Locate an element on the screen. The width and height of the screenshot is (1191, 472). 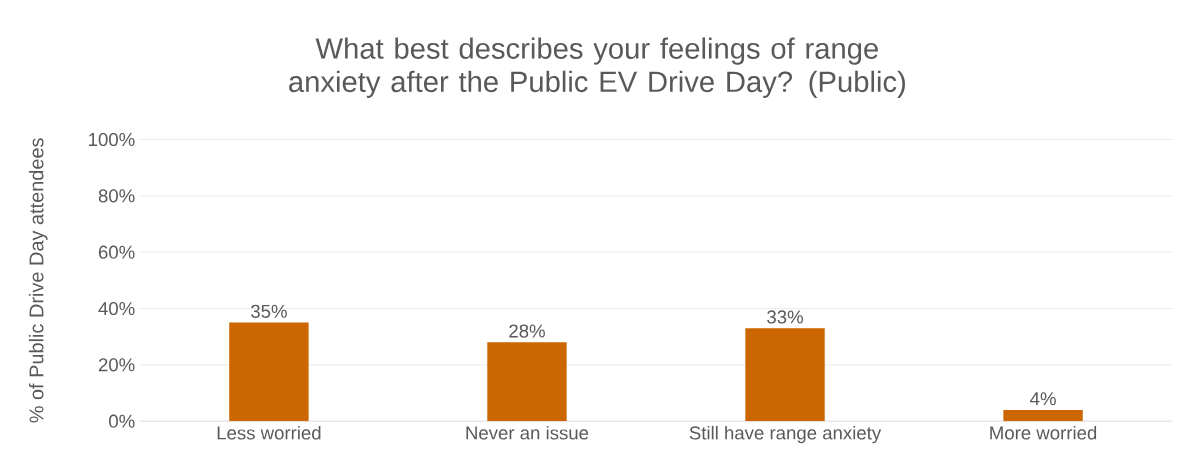
x-tick-label: Never an issue is located at coordinates (527, 432).